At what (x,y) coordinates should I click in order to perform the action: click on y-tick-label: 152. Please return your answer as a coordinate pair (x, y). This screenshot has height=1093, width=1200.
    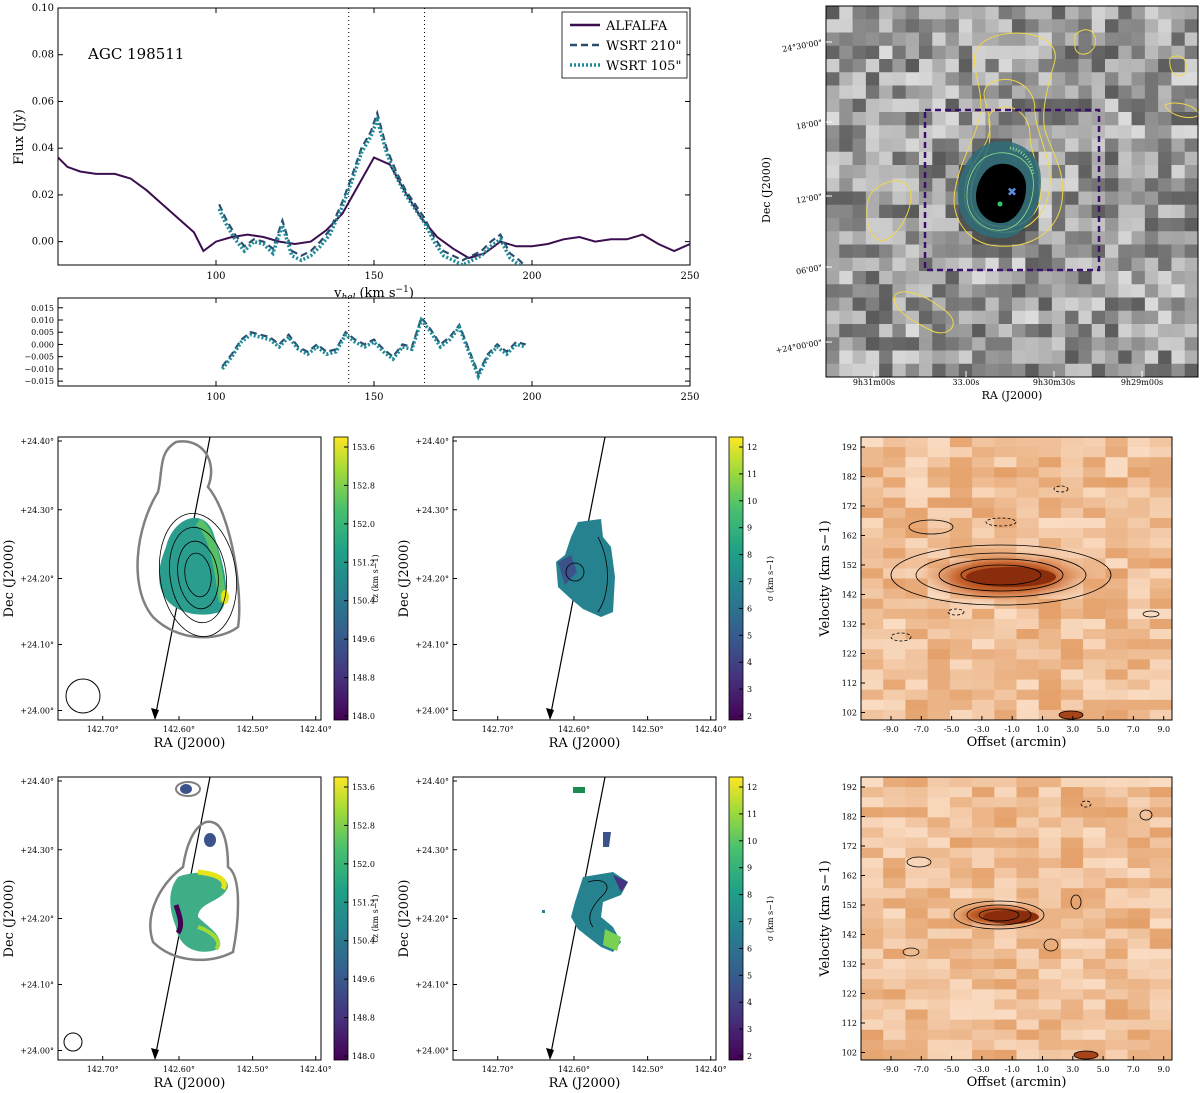
    Looking at the image, I should click on (849, 565).